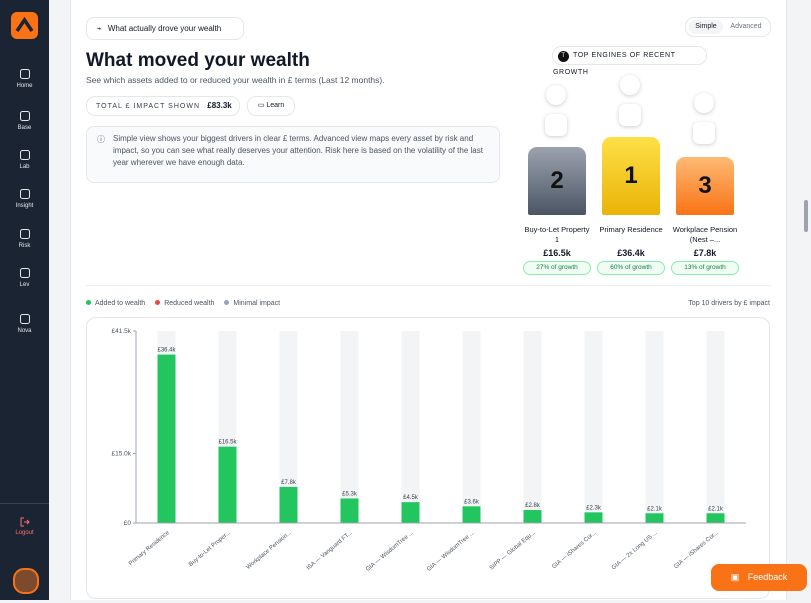 The height and width of the screenshot is (603, 811). I want to click on nav-item: Nova, so click(24, 323).